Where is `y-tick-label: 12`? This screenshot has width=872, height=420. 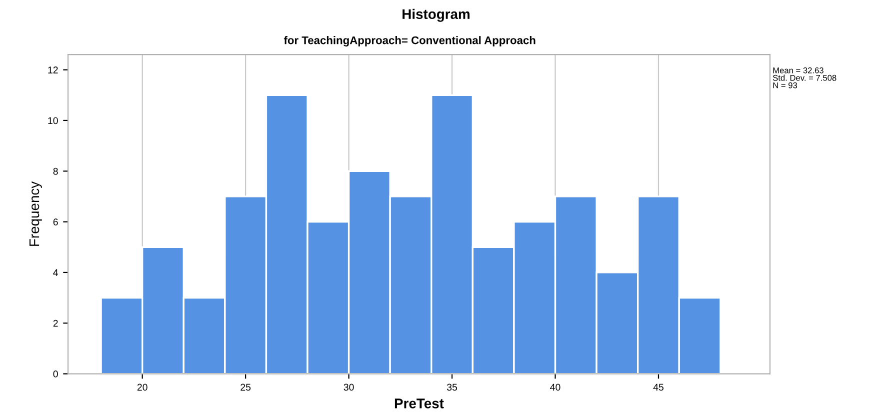
y-tick-label: 12 is located at coordinates (53, 70).